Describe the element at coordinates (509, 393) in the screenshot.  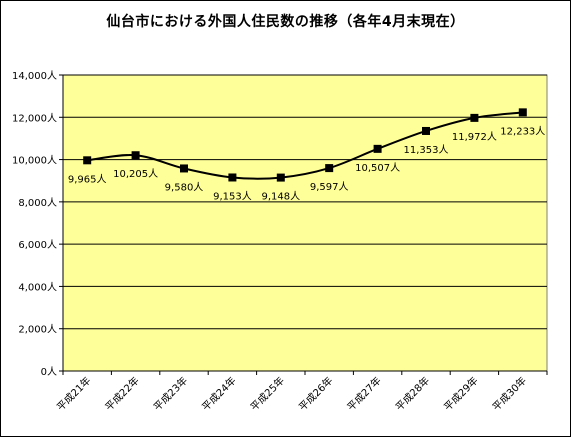
I see `x-tick-label: 平成30年` at that location.